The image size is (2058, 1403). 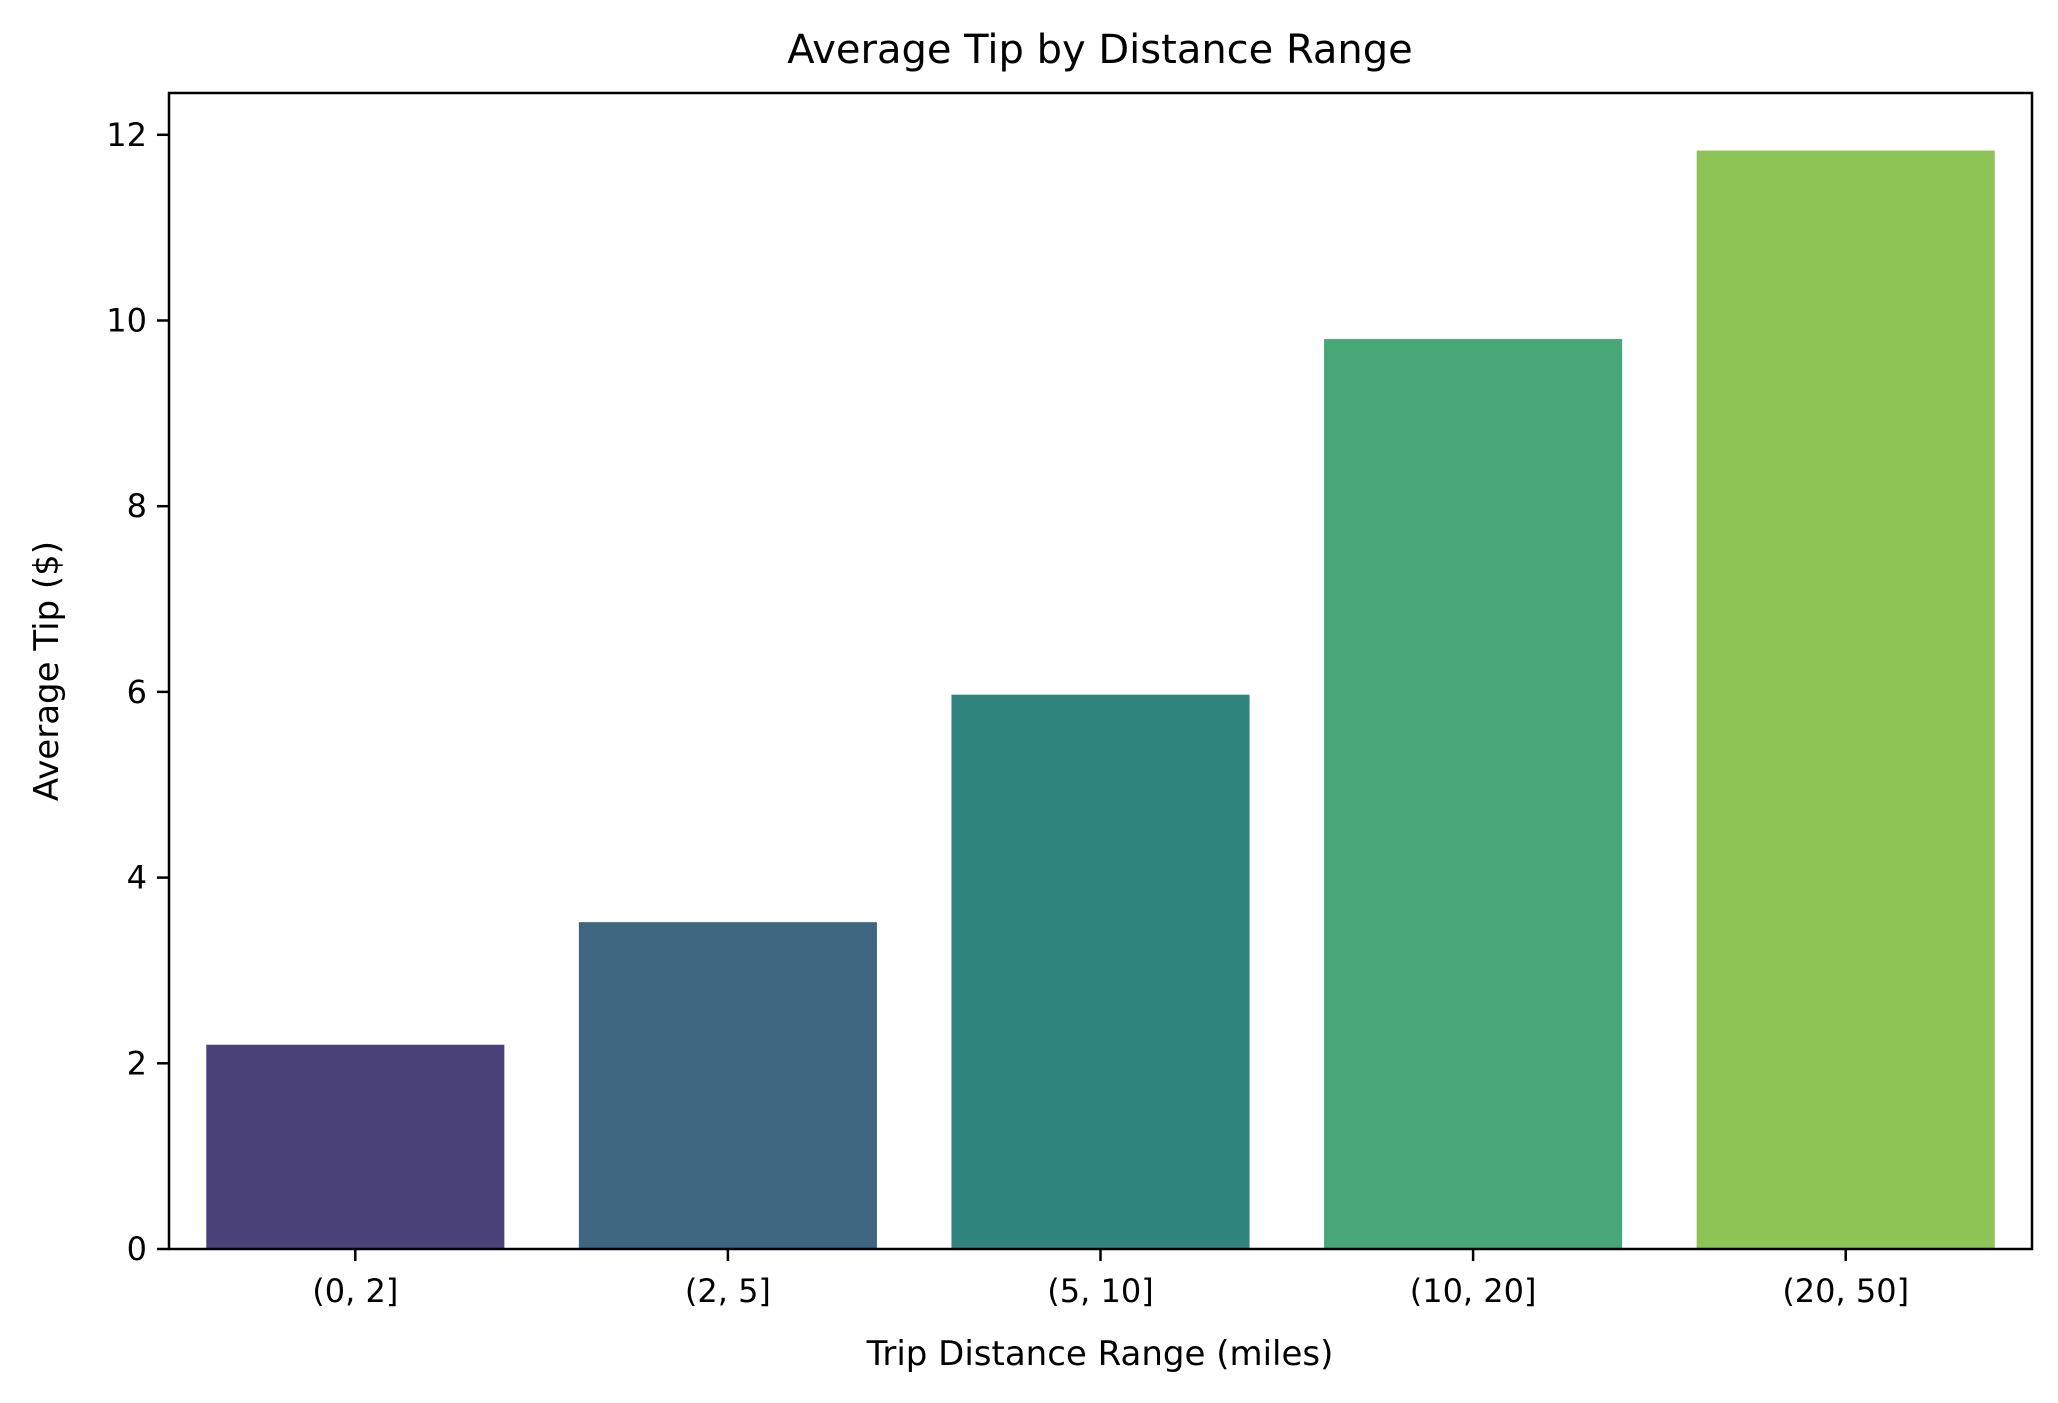 I want to click on x-axis: (0, 2] (2, 5] (5, 10] (10, 20] (20, 50], so click(x=1110, y=1279).